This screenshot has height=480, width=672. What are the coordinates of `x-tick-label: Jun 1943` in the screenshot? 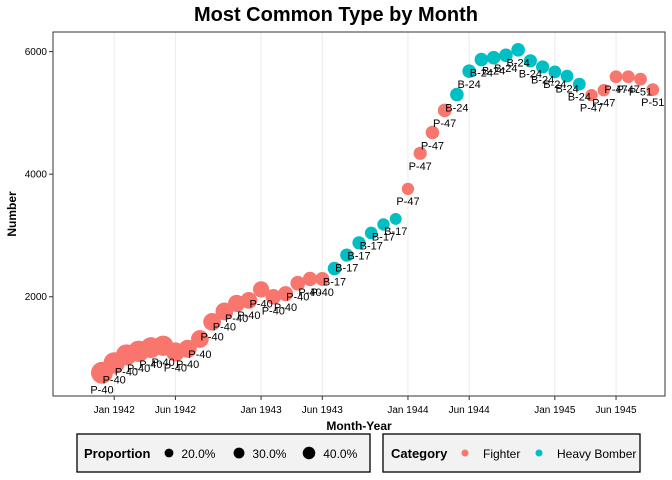 It's located at (323, 410).